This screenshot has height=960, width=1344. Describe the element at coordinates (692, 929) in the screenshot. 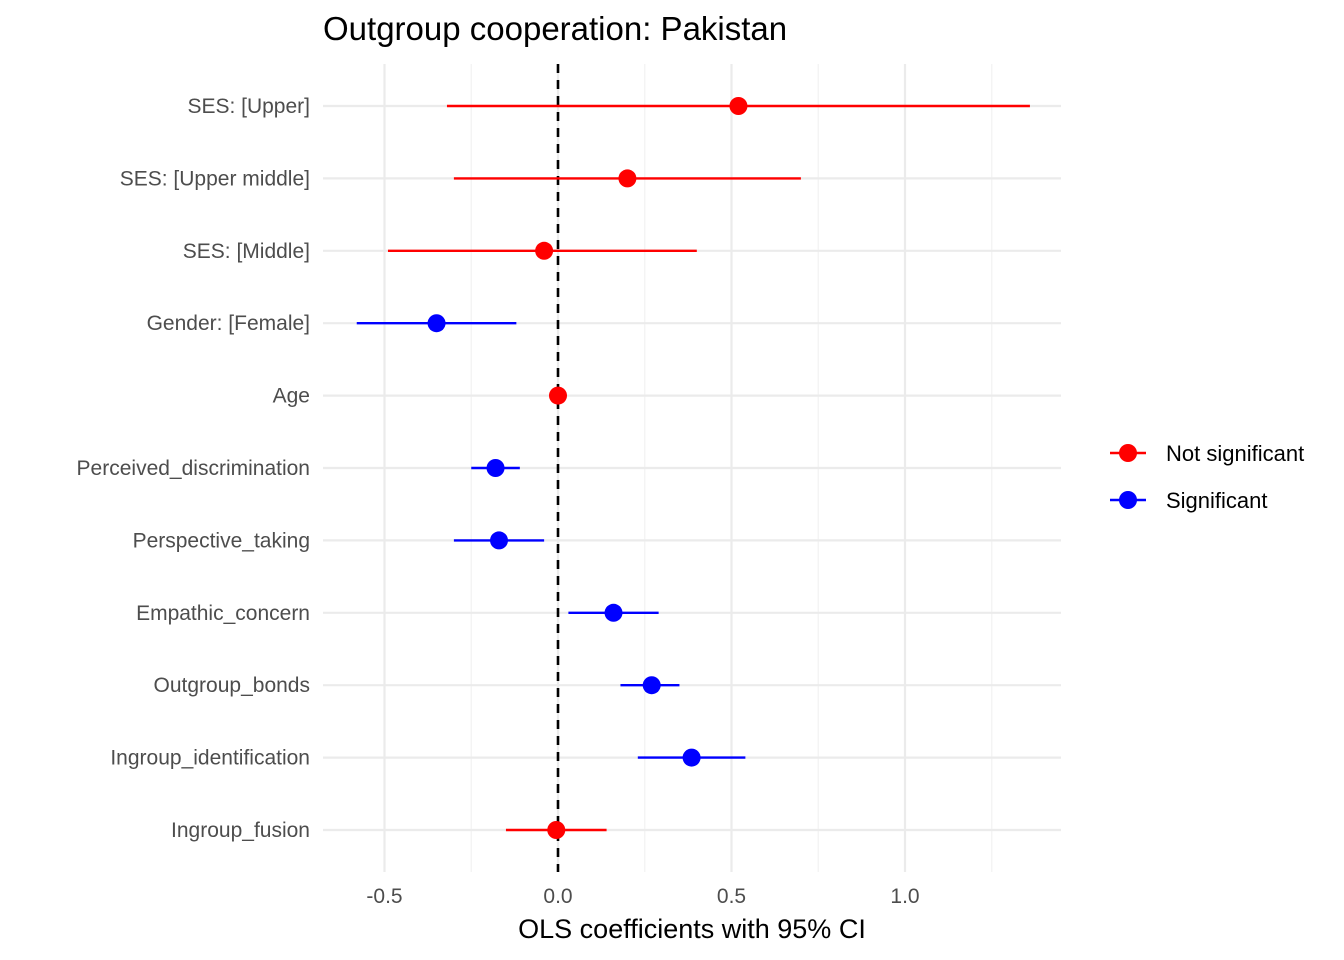

I see `x-axis-title: OLS coefficients with 95% CI` at that location.